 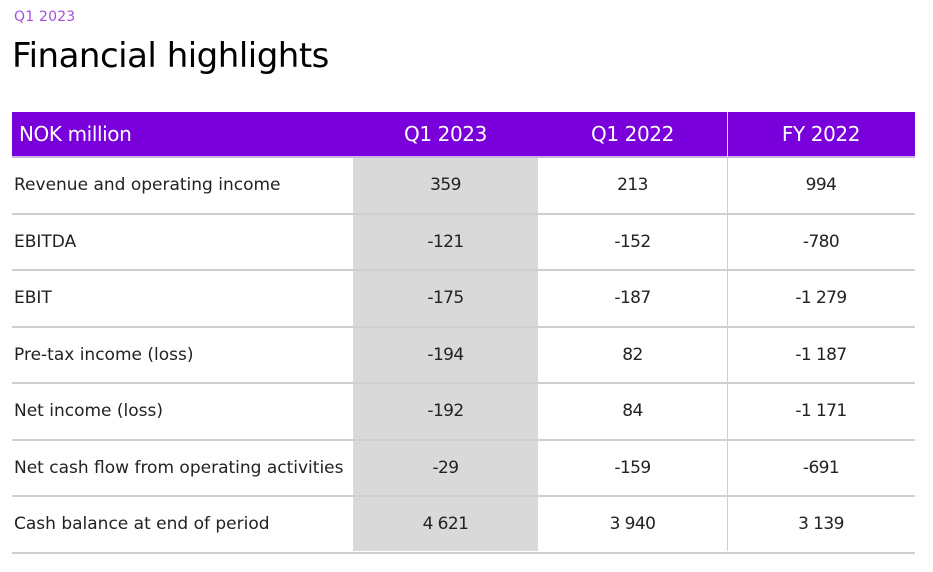 What do you see at coordinates (632, 524) in the screenshot?
I see `value-q1-2022: 3 940` at bounding box center [632, 524].